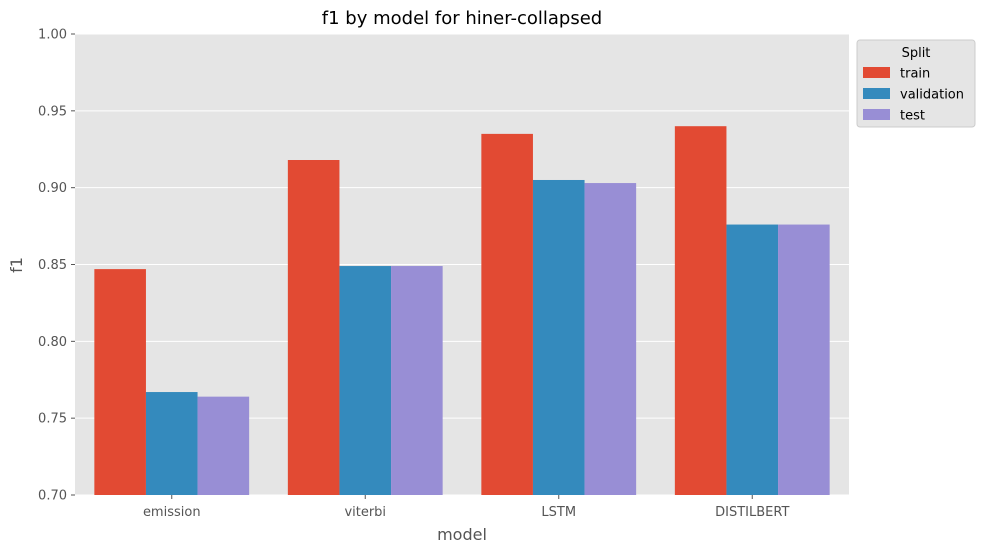 This screenshot has width=984, height=556. What do you see at coordinates (172, 512) in the screenshot?
I see `x-tick-label: emission` at bounding box center [172, 512].